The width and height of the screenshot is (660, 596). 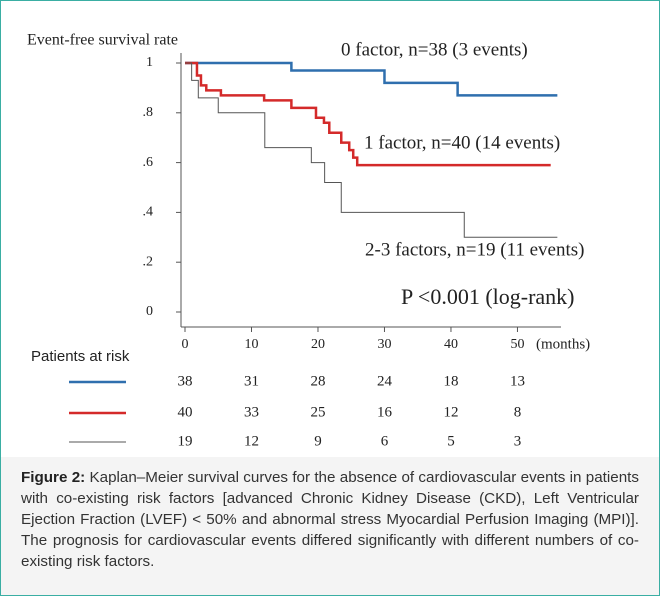 I want to click on risk-count: 9, so click(x=318, y=441).